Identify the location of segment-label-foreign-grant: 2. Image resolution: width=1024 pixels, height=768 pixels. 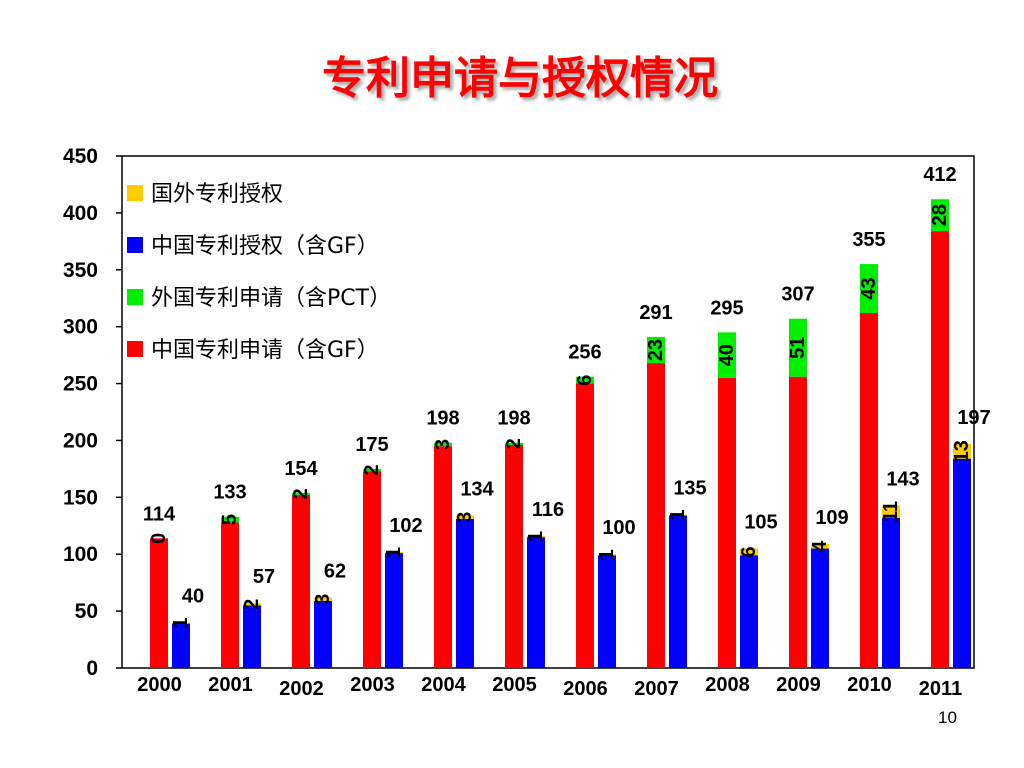
(252, 604).